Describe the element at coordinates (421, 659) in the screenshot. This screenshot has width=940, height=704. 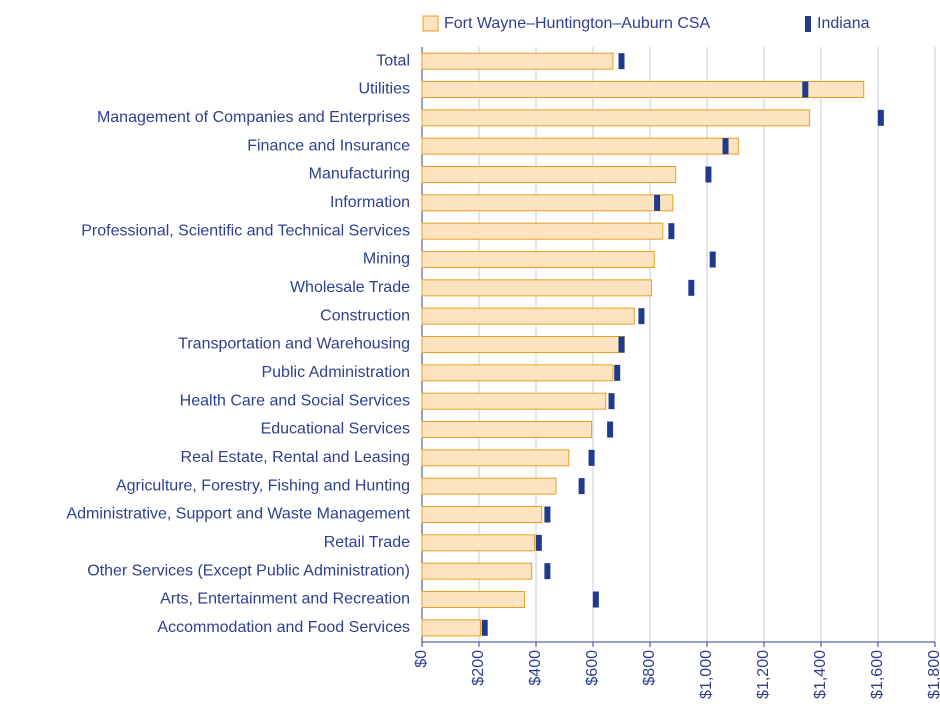
I see `x-tick-label: $0` at that location.